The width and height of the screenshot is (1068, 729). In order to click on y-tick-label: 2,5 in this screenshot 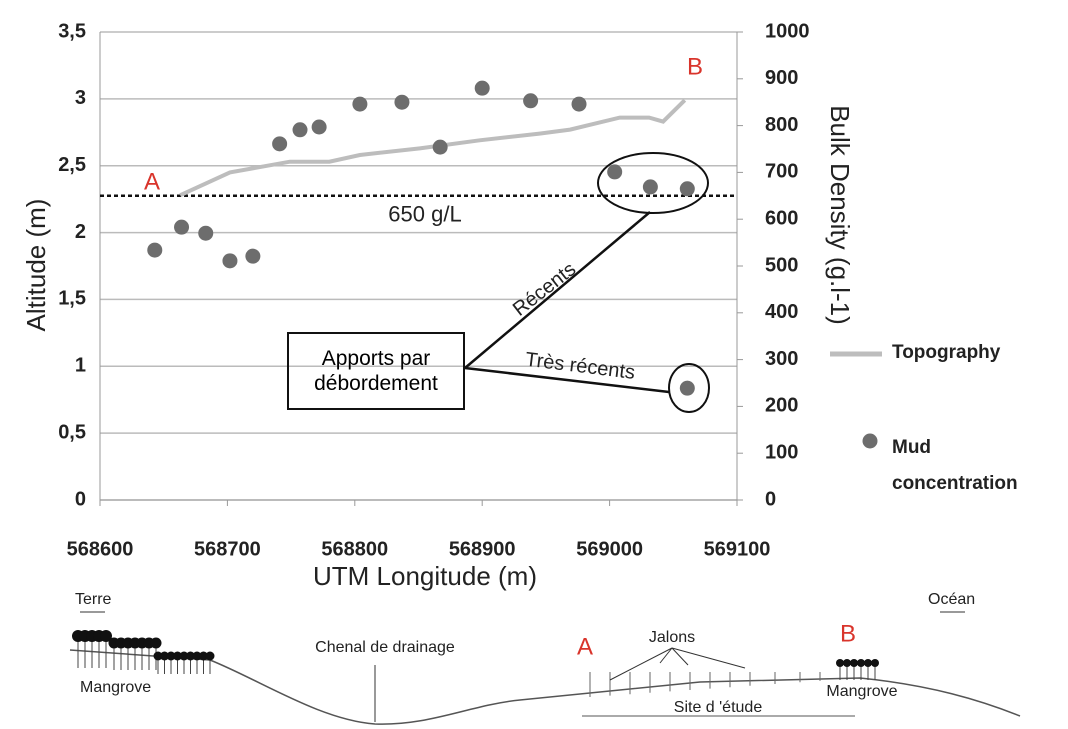, I will do `click(72, 165)`.